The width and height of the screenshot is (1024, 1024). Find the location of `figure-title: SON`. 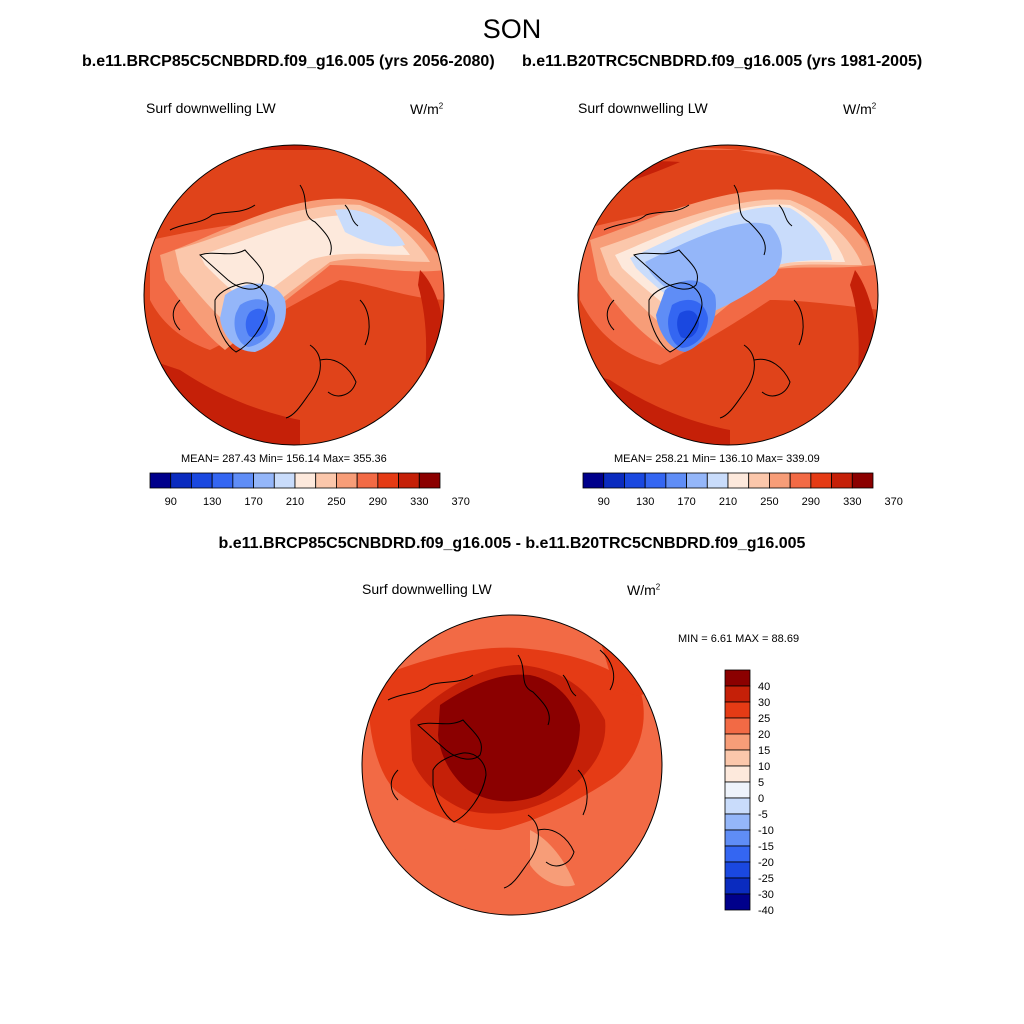

figure-title: SON is located at coordinates (512, 29).